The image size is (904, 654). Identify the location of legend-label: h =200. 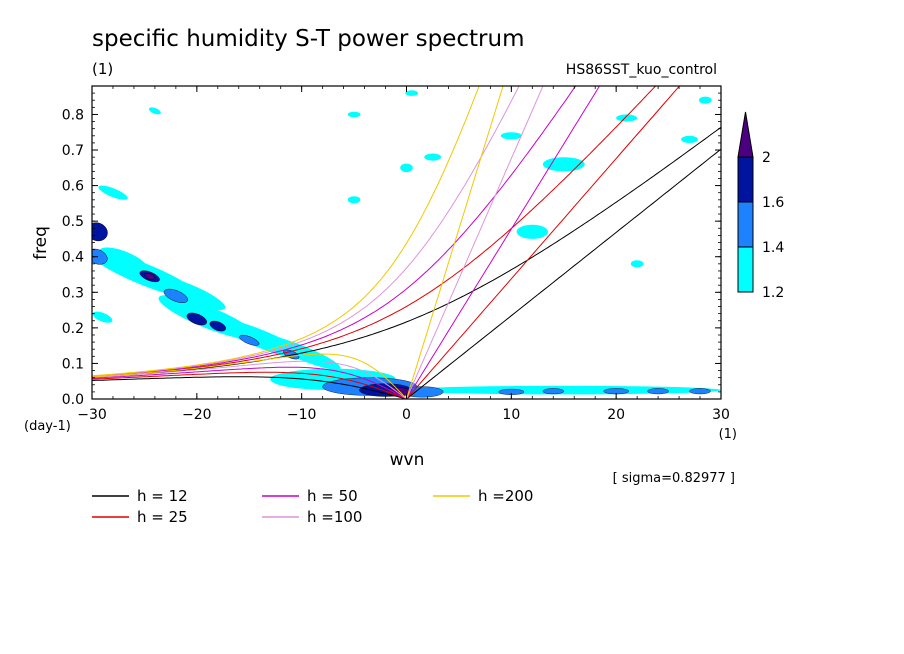
(505, 496).